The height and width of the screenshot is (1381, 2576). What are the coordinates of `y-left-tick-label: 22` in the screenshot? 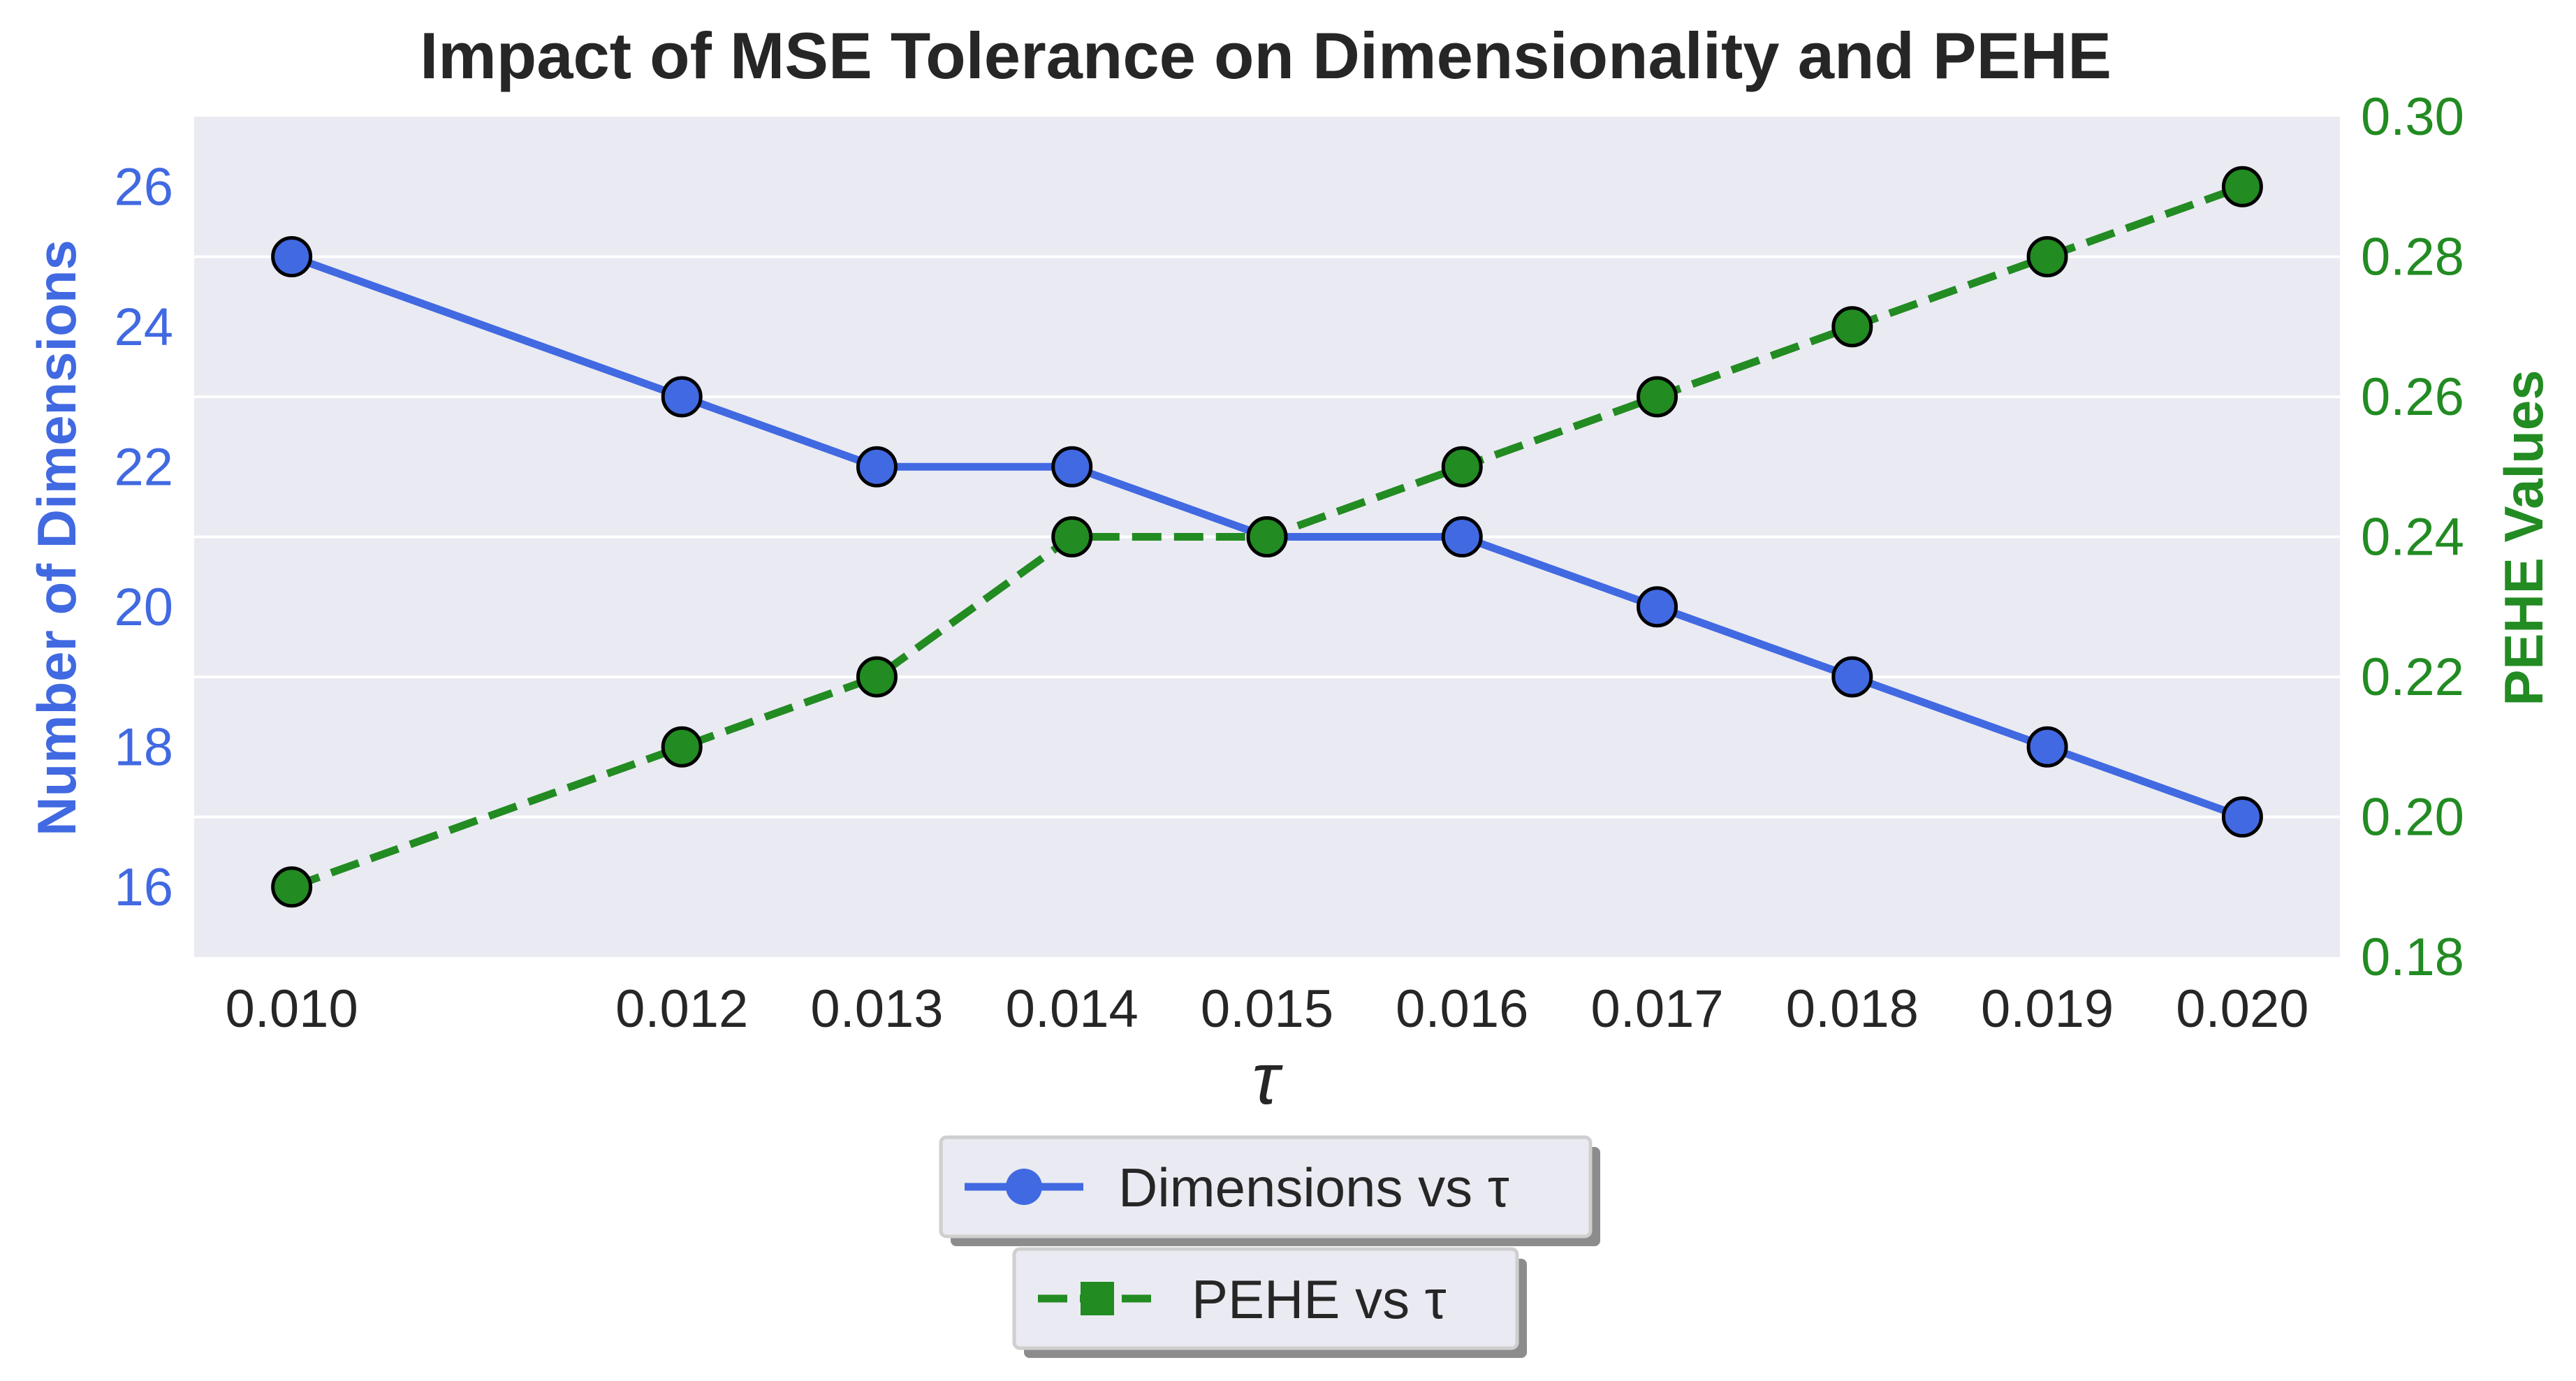 It's located at (143, 467).